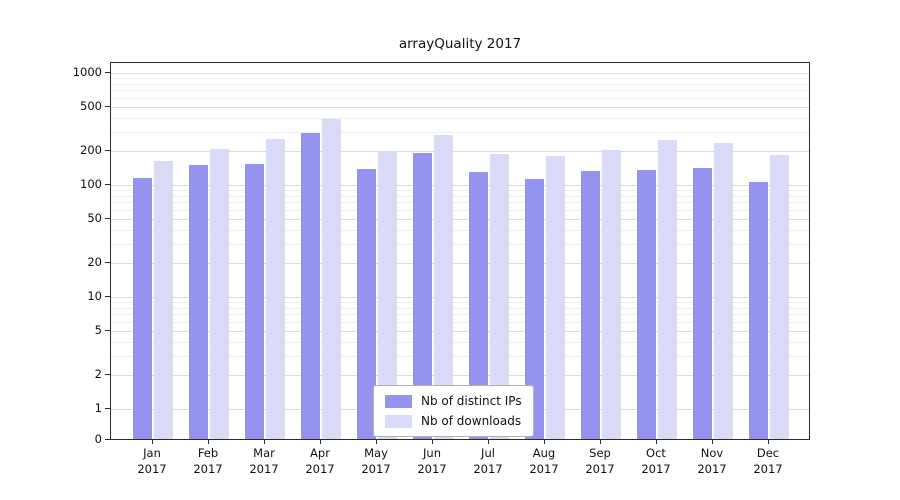  What do you see at coordinates (544, 461) in the screenshot?
I see `x-tick-label: Aug 2017` at bounding box center [544, 461].